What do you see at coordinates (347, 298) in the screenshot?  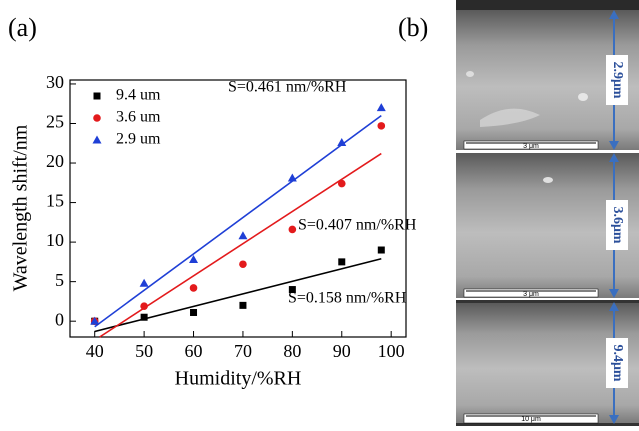 I see `annotation: S=0.158 nm/%RH` at bounding box center [347, 298].